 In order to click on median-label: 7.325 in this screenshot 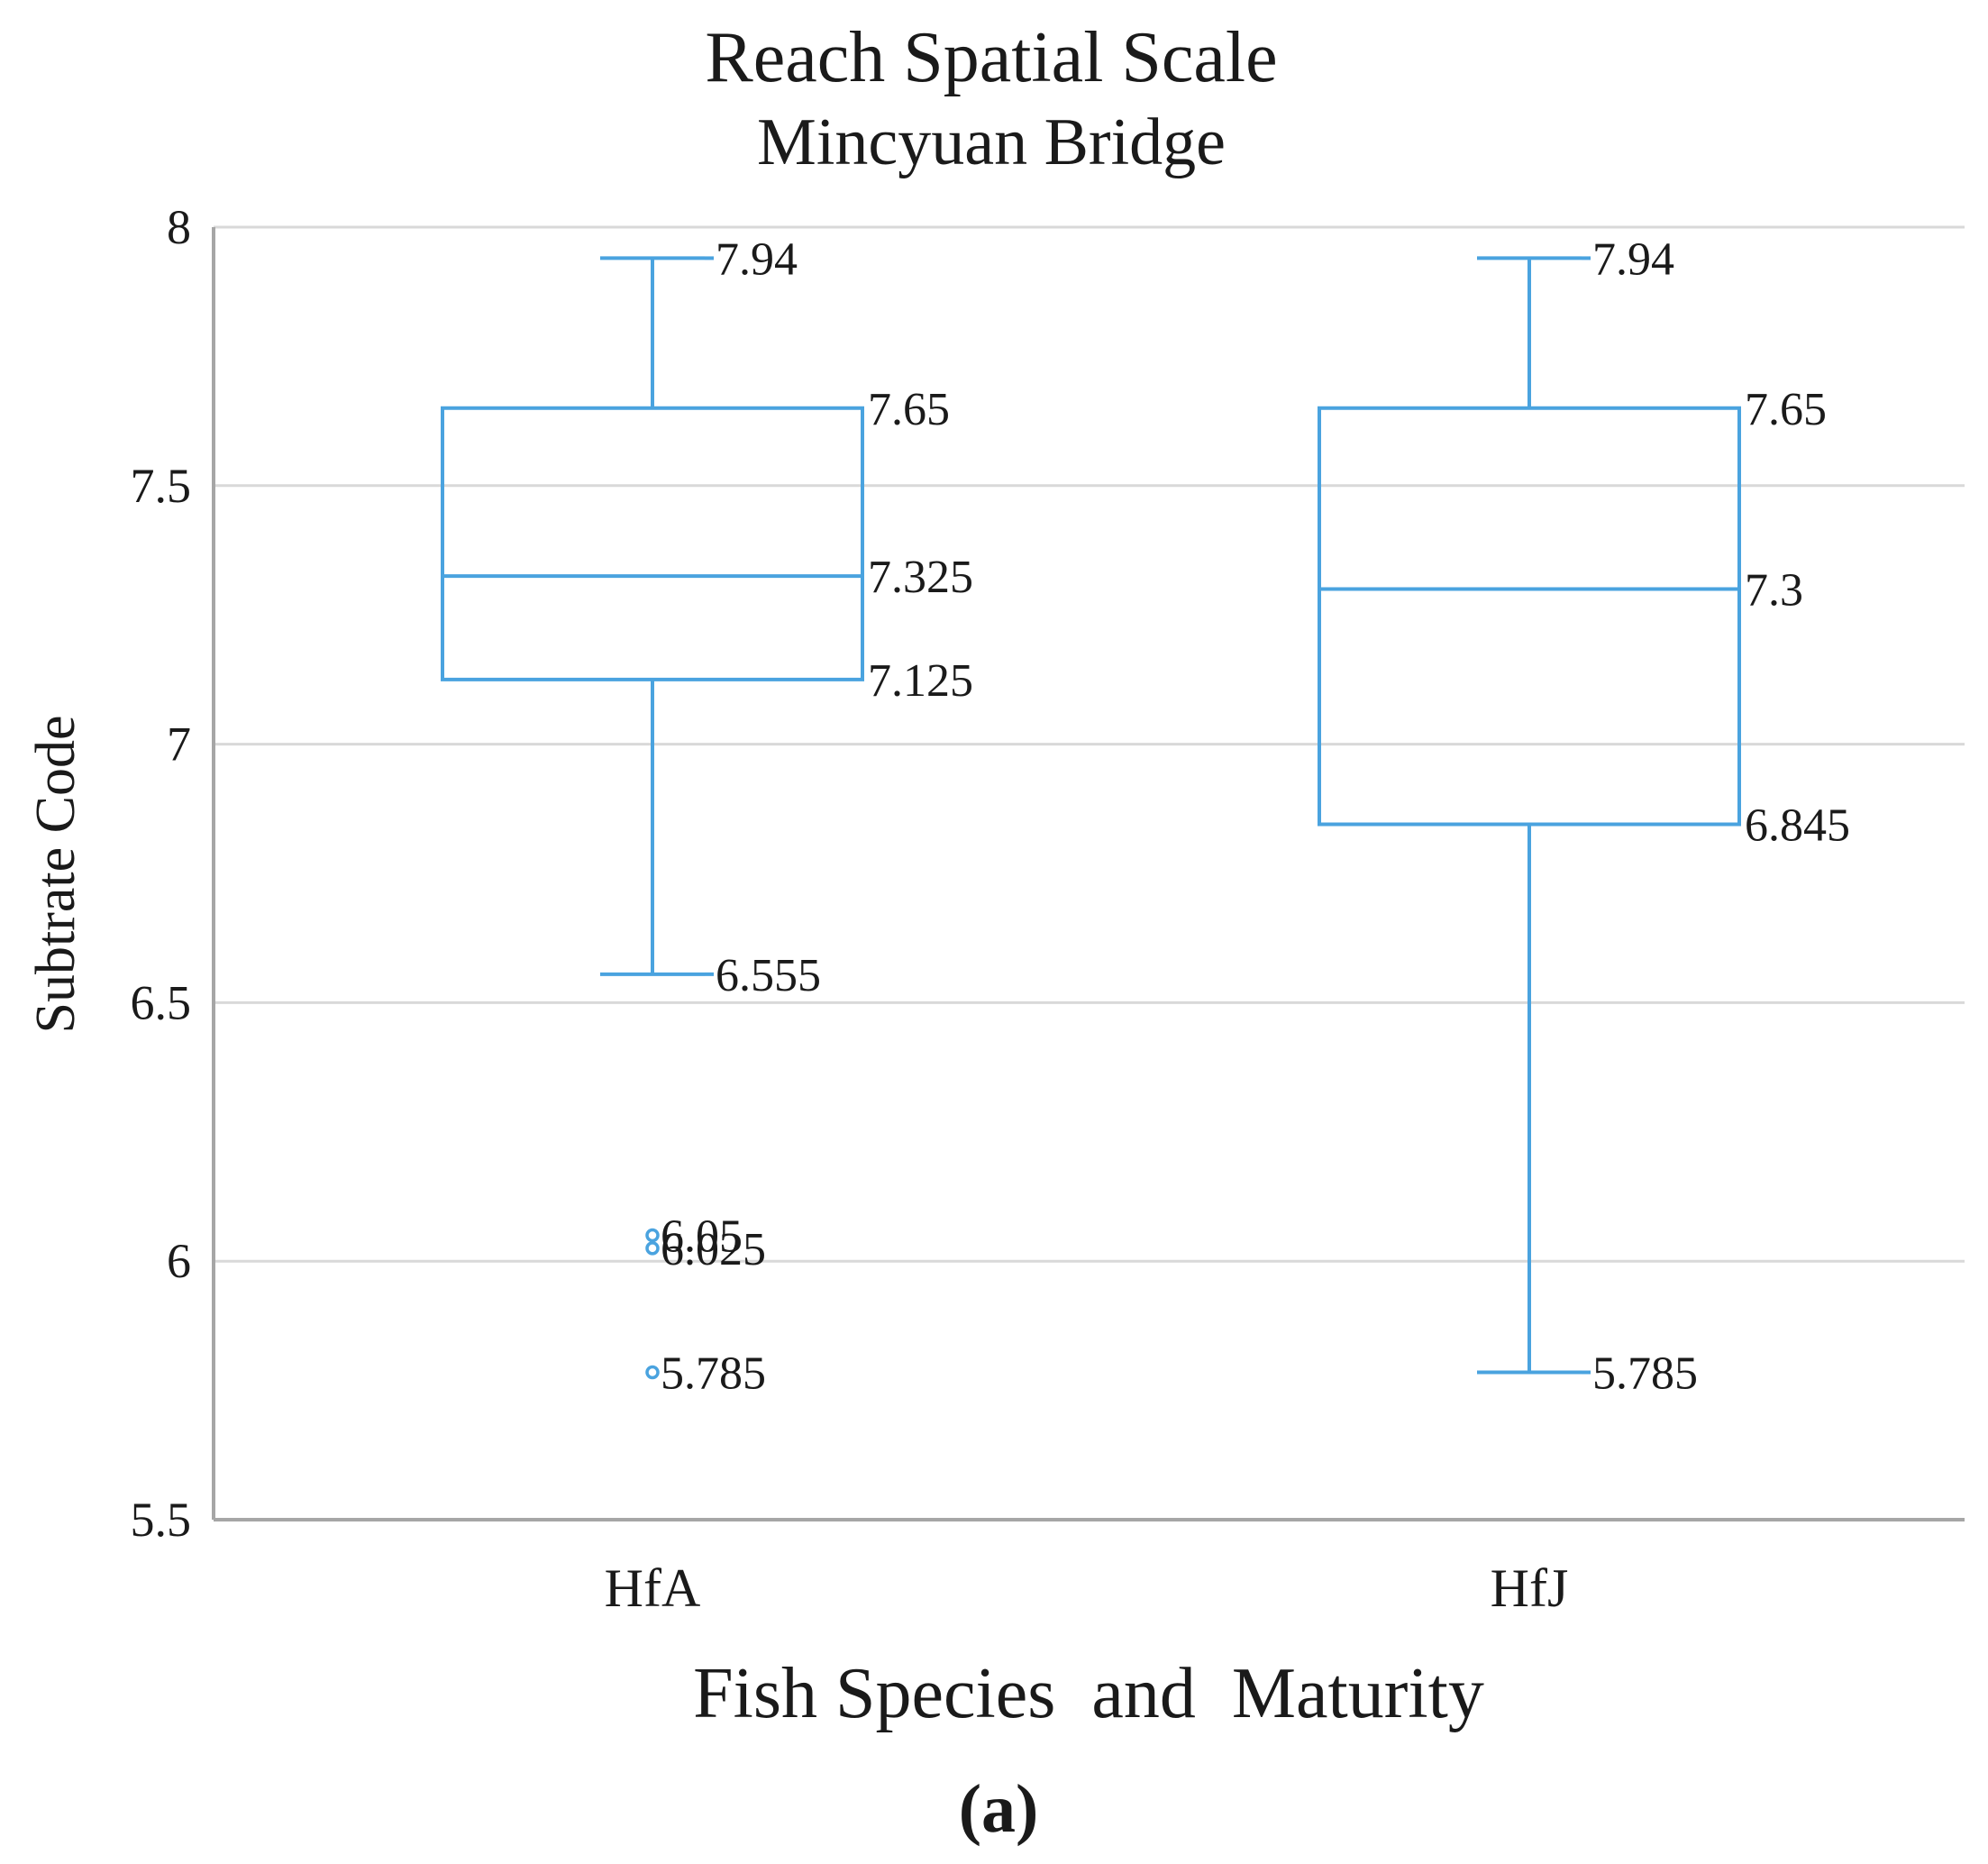, I will do `click(921, 578)`.